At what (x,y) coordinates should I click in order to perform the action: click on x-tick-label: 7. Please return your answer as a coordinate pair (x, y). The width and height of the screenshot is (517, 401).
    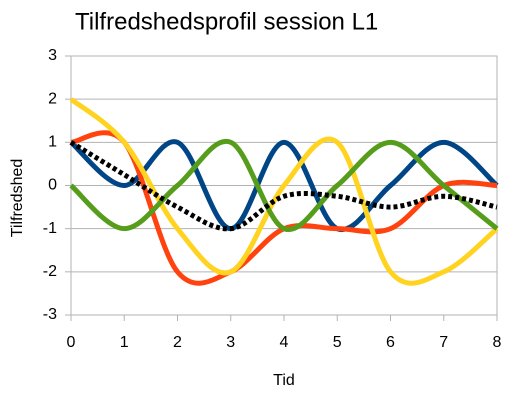
    Looking at the image, I should click on (443, 342).